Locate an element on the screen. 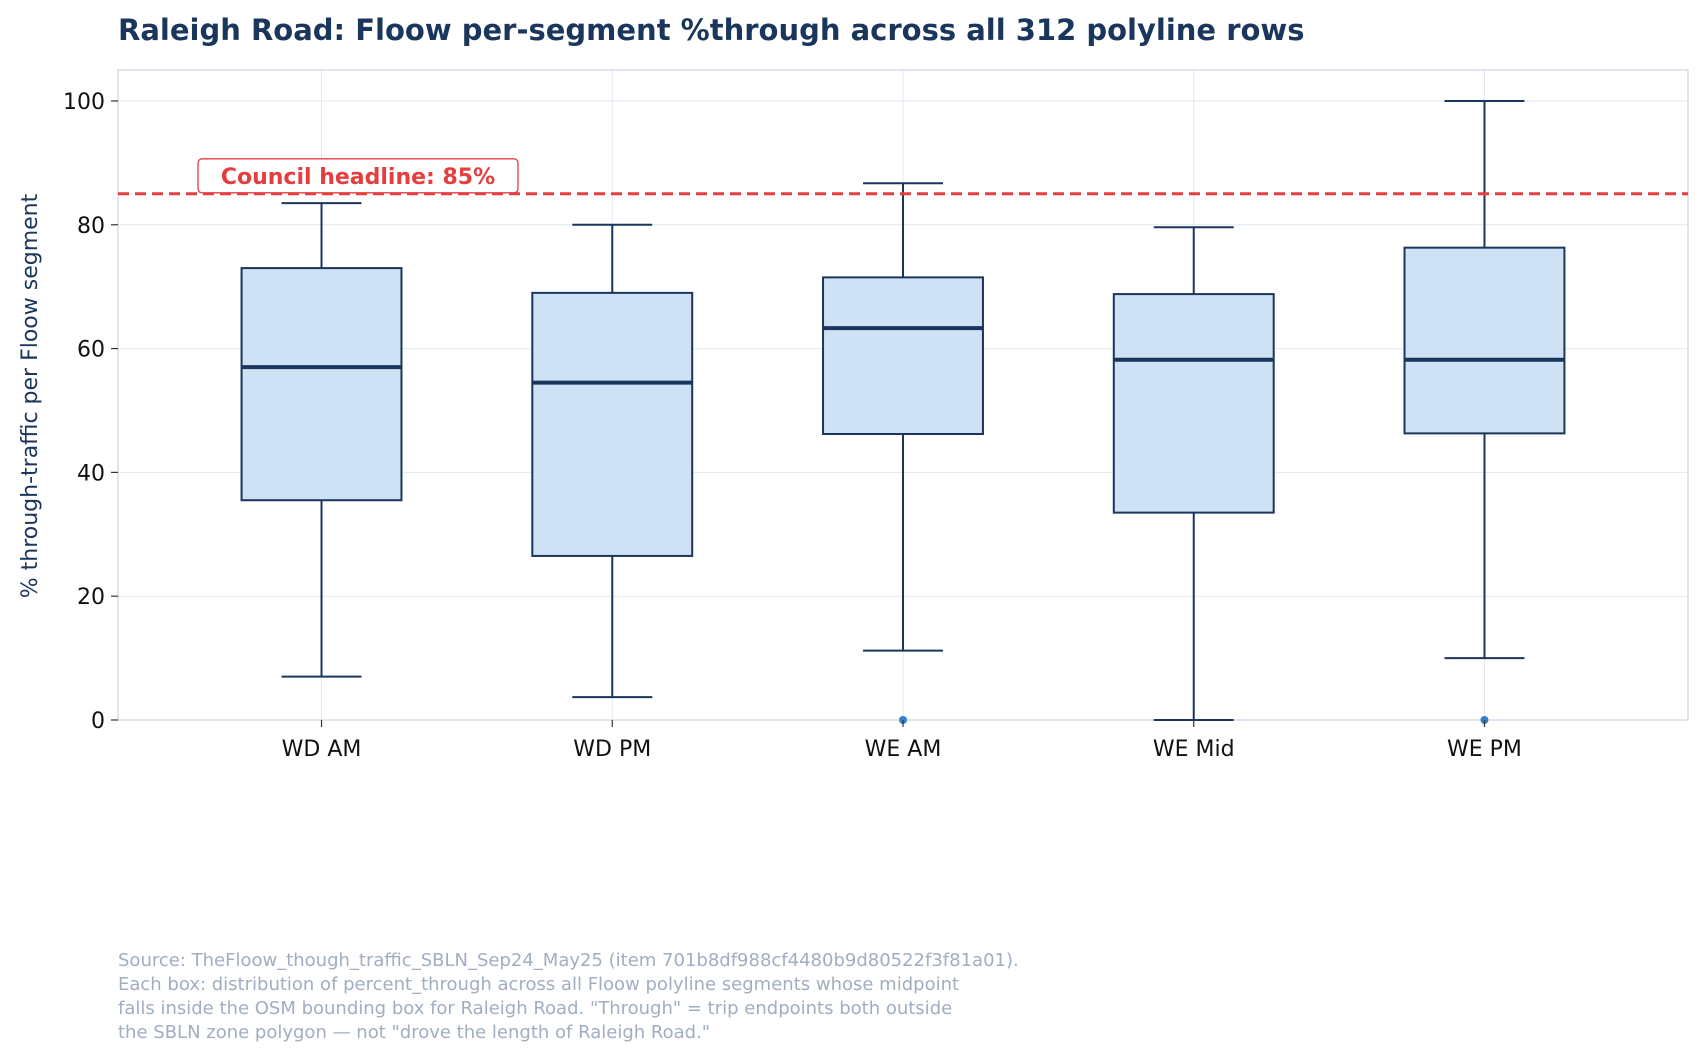 Image resolution: width=1701 pixels, height=1052 pixels. box-wd-am is located at coordinates (321, 440).